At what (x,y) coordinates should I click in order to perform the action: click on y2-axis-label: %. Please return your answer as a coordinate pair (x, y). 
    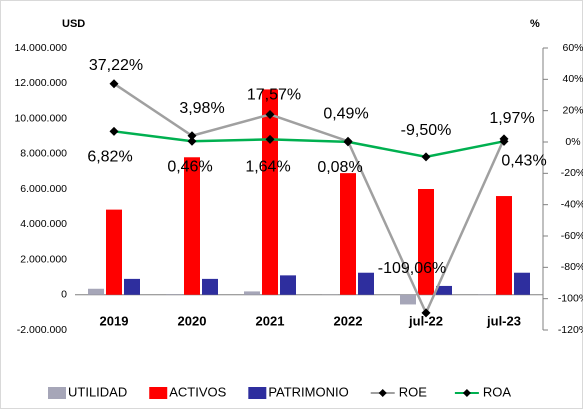
    Looking at the image, I should click on (535, 24).